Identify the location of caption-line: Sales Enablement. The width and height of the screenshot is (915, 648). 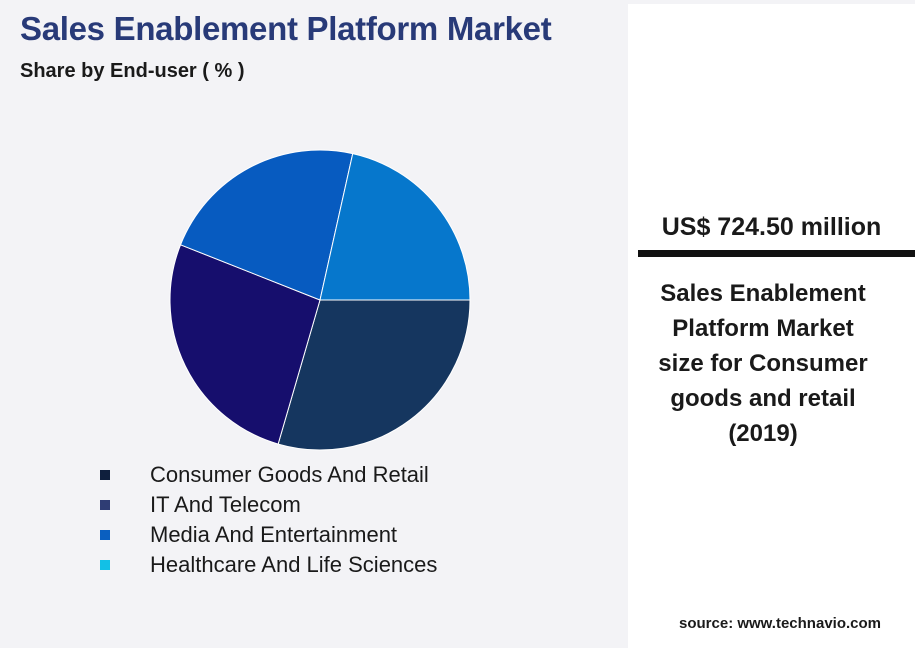
(763, 293).